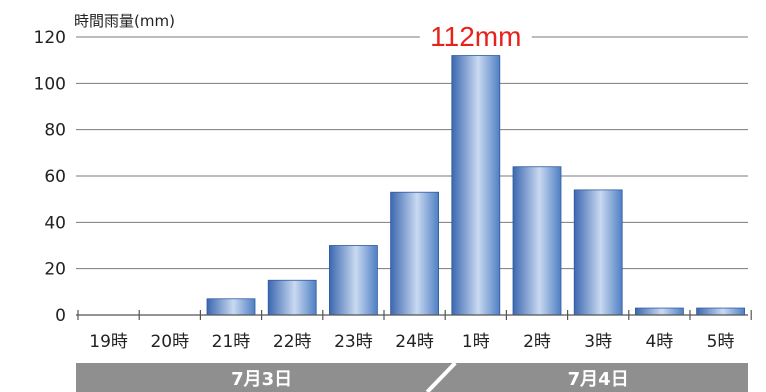 The height and width of the screenshot is (392, 766). I want to click on x-tick-label-5時: 5時, so click(721, 342).